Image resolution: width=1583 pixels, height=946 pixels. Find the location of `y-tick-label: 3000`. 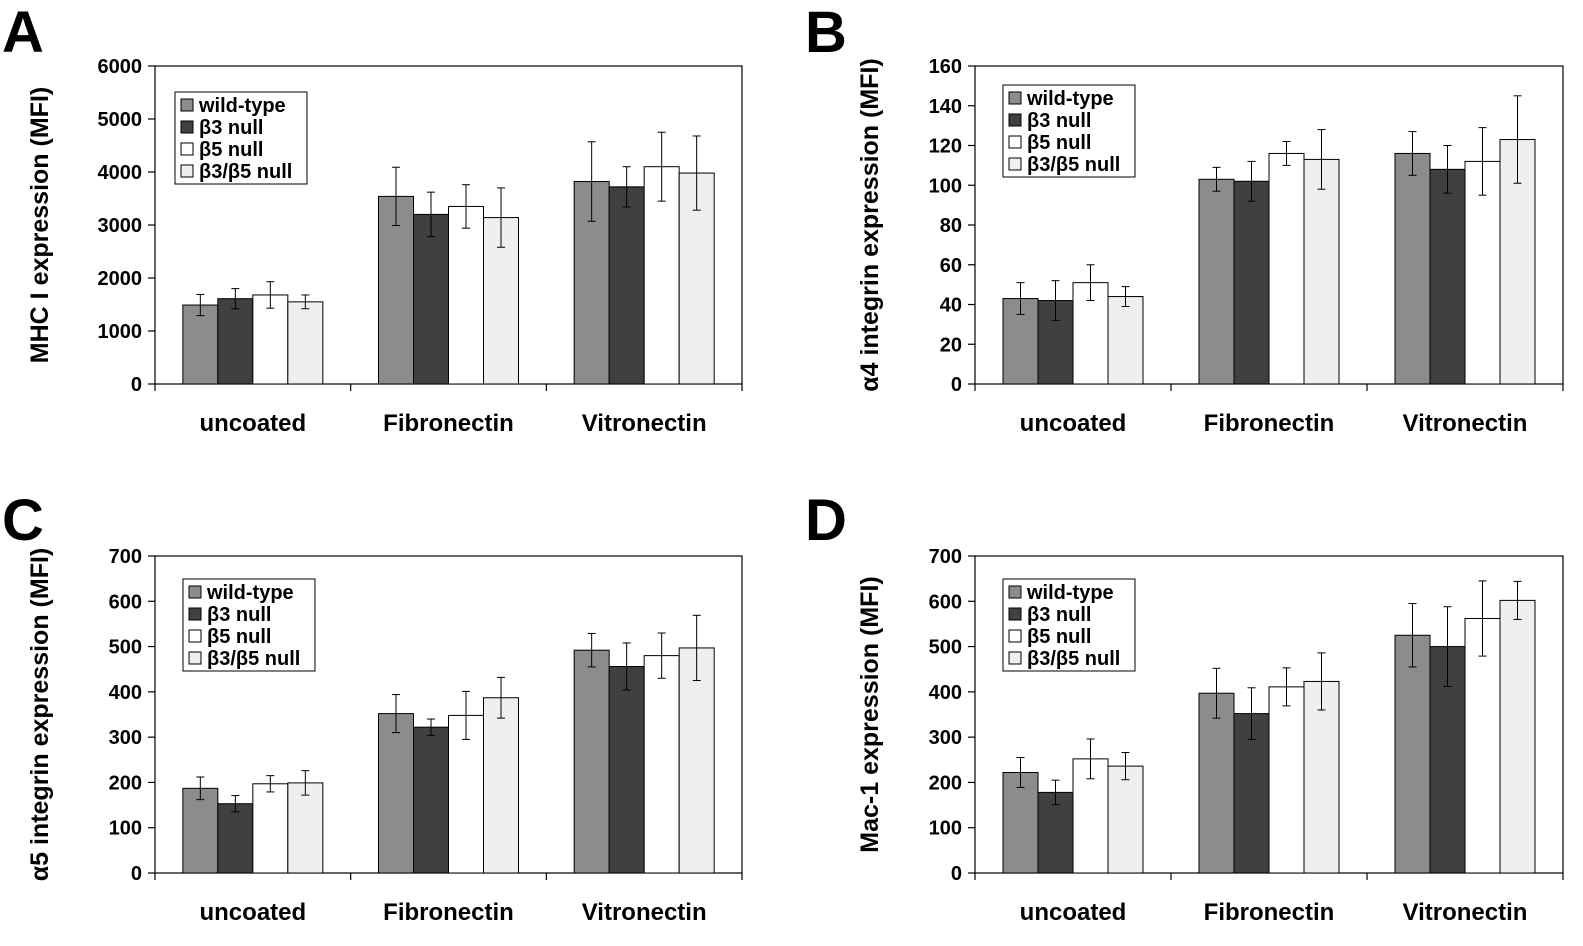

y-tick-label: 3000 is located at coordinates (120, 226).